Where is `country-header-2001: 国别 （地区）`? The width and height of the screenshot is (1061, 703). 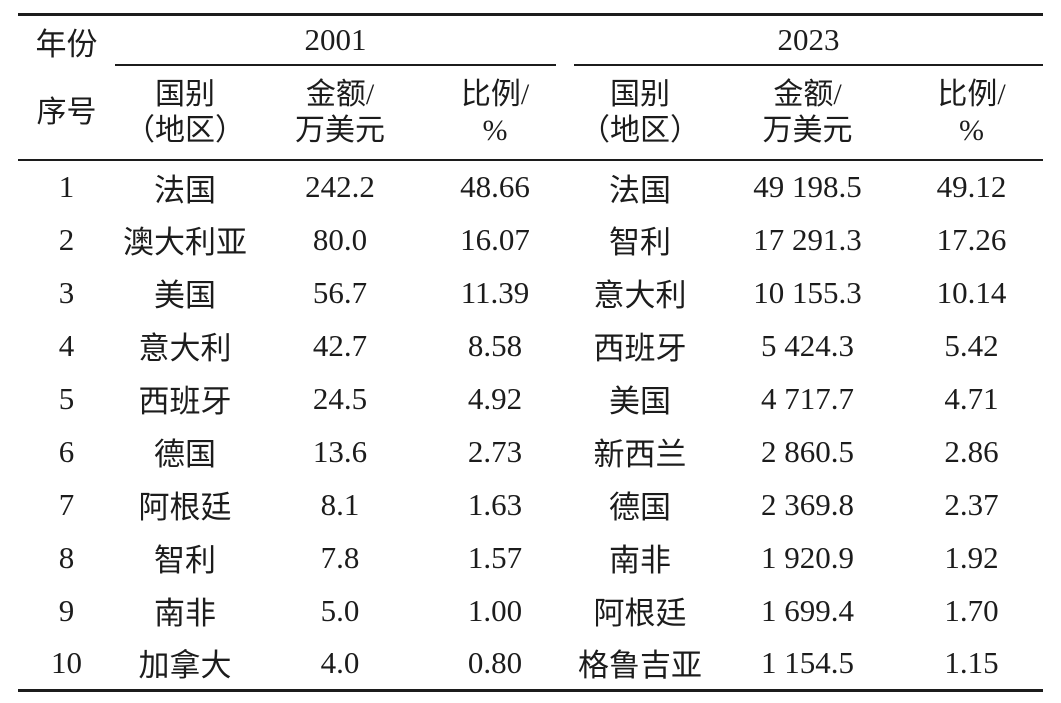
country-header-2001: 国别 （地区） is located at coordinates (185, 113).